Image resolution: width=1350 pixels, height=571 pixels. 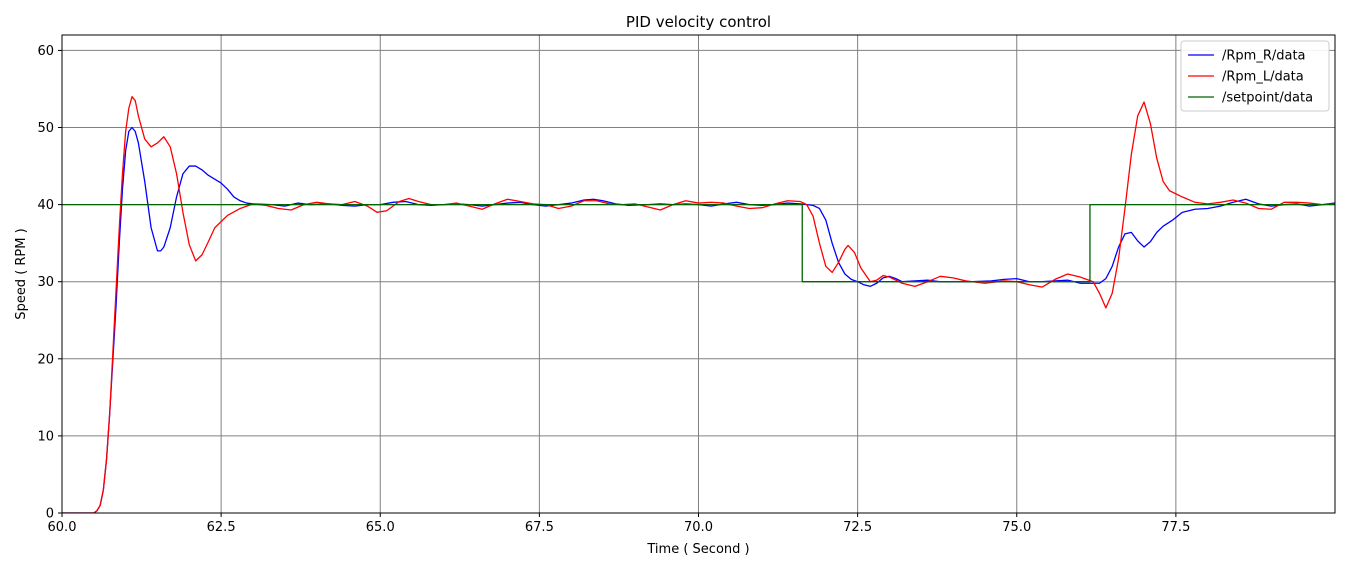 I want to click on legend-label-rpm-l-data: /Rpm_L/data, so click(x=1263, y=77).